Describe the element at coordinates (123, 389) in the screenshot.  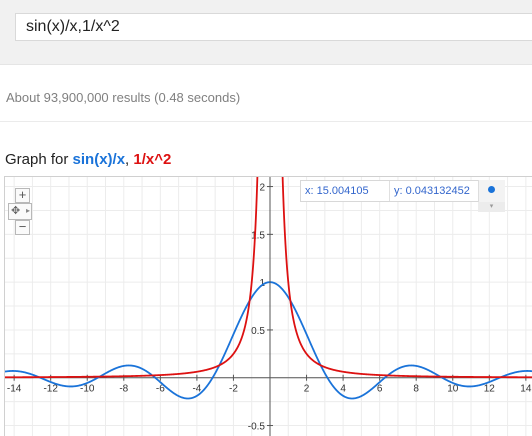
I see `x-tick-label: -8` at that location.